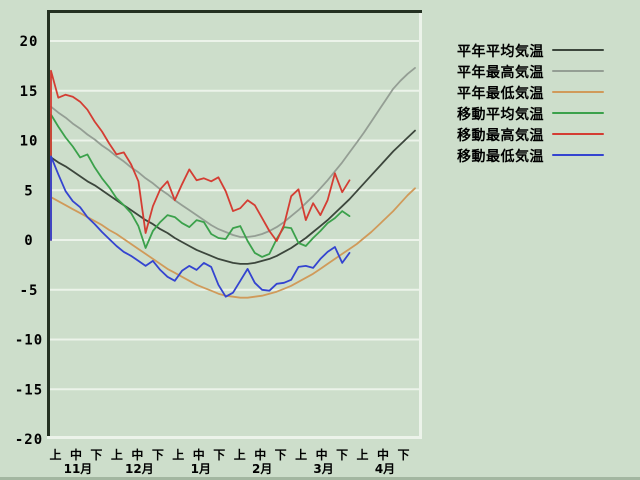  I want to click on plot-border-bottom, so click(234, 437).